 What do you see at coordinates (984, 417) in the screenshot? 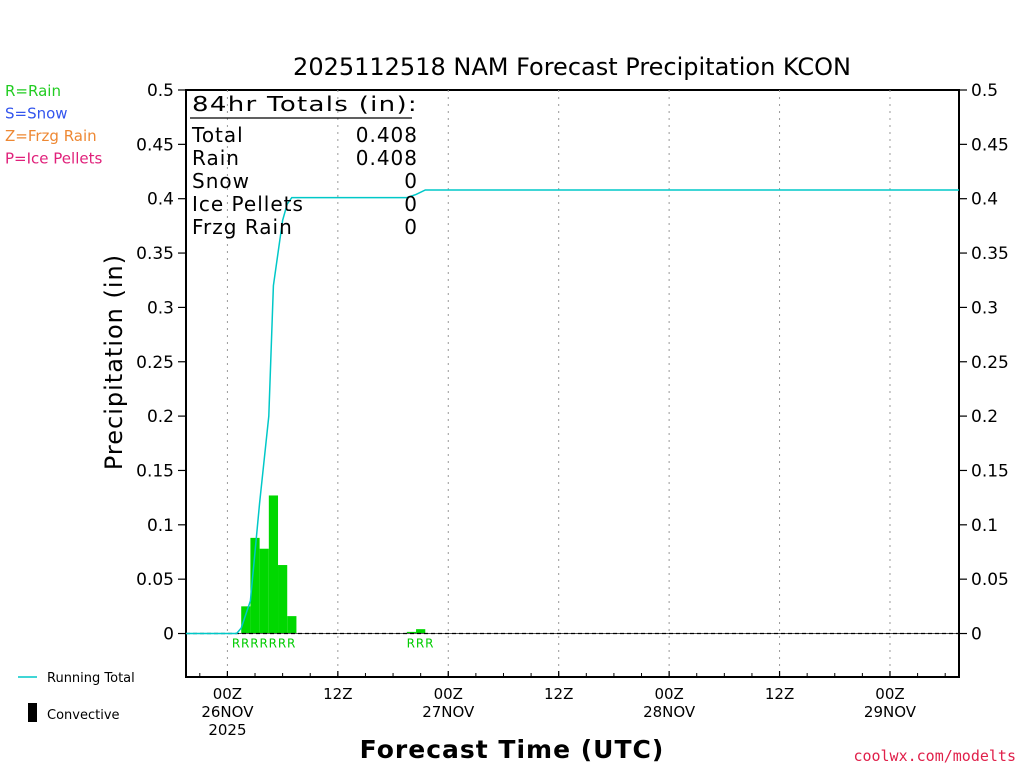
I see `y-tick-label-right: 0.2` at bounding box center [984, 417].